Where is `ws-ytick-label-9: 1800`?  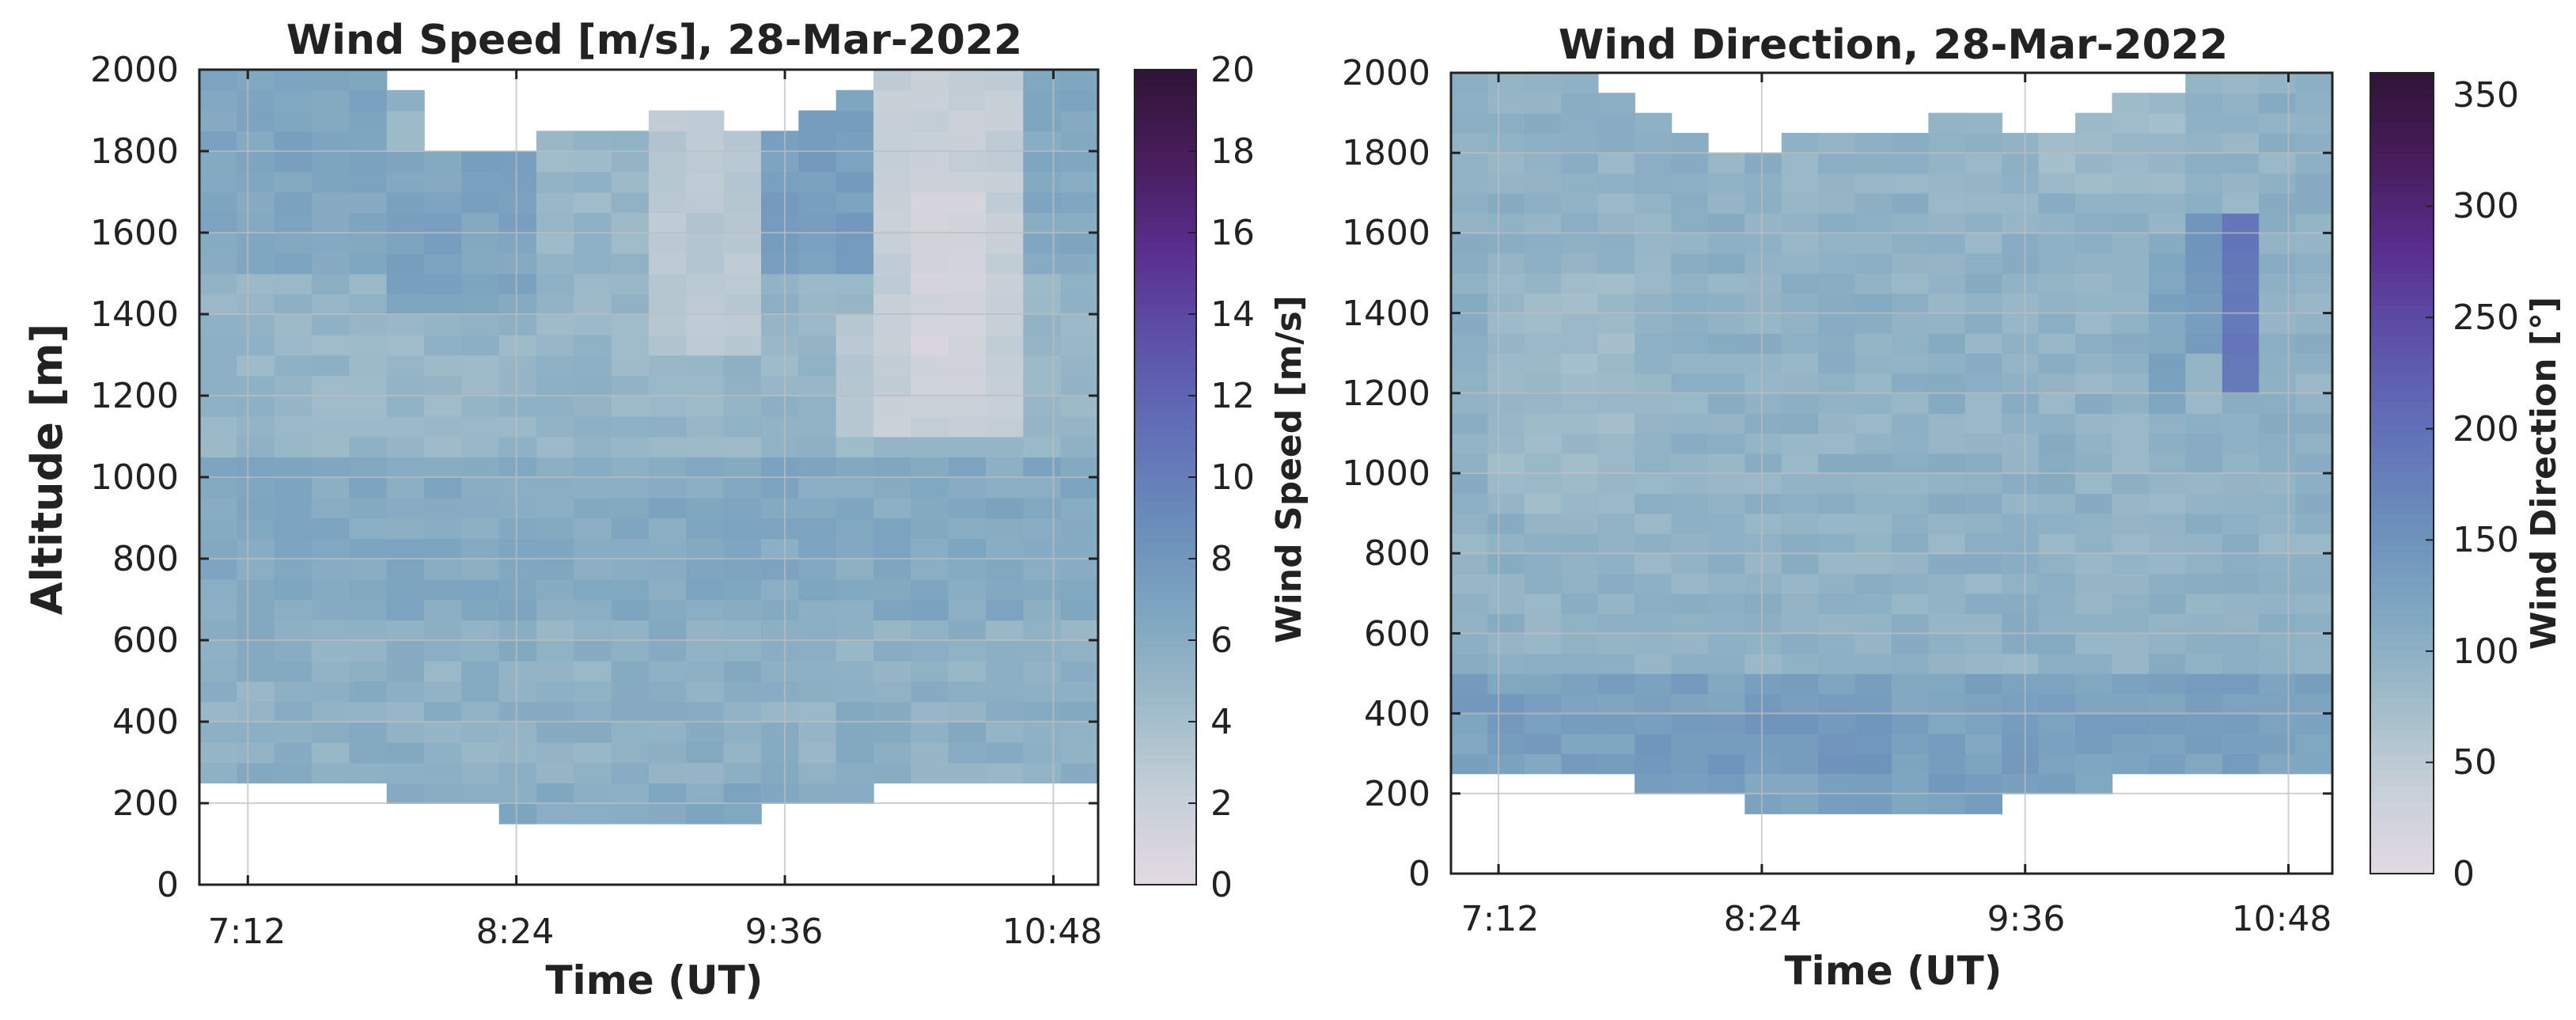
ws-ytick-label-9: 1800 is located at coordinates (134, 151).